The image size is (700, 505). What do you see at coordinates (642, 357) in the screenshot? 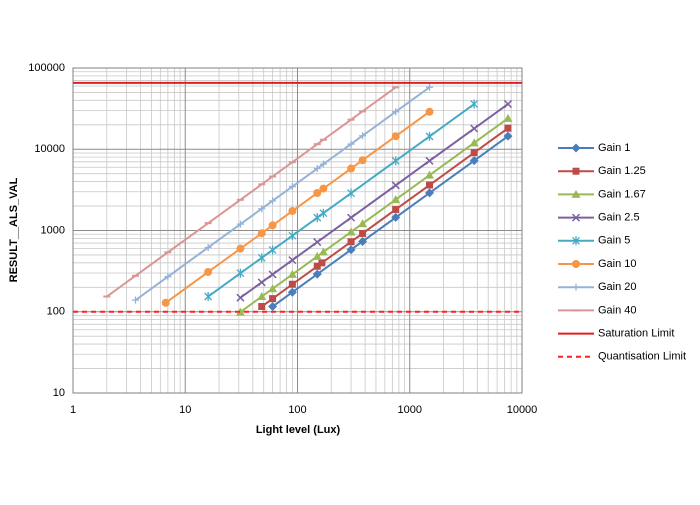
I see `legend-label: Quantisation Limit` at bounding box center [642, 357].